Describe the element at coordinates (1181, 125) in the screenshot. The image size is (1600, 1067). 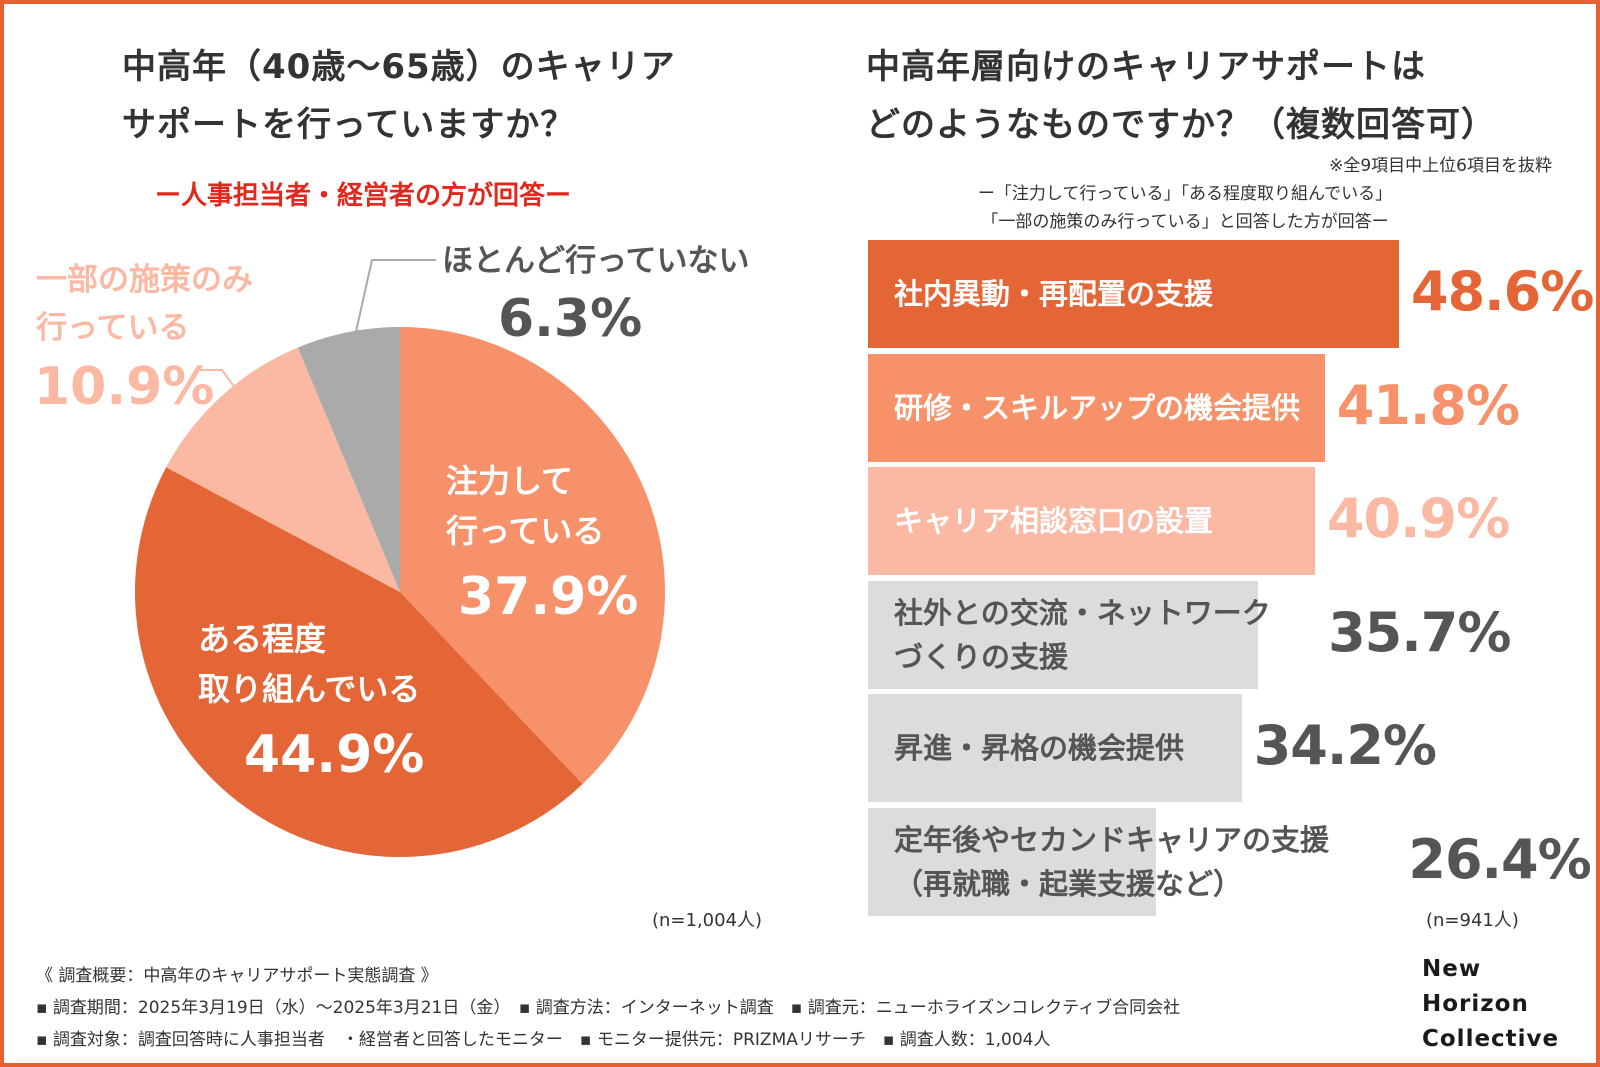
I see `bar-title-line-2: どのようなものですか？（複数回答可）` at that location.